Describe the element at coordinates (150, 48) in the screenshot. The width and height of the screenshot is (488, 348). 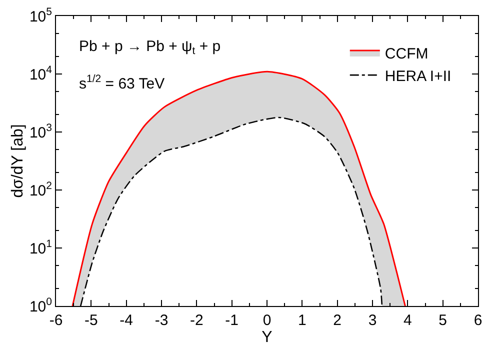
I see `annotation: Pb + p → Pb + ψ$_{t}$ + p` at that location.